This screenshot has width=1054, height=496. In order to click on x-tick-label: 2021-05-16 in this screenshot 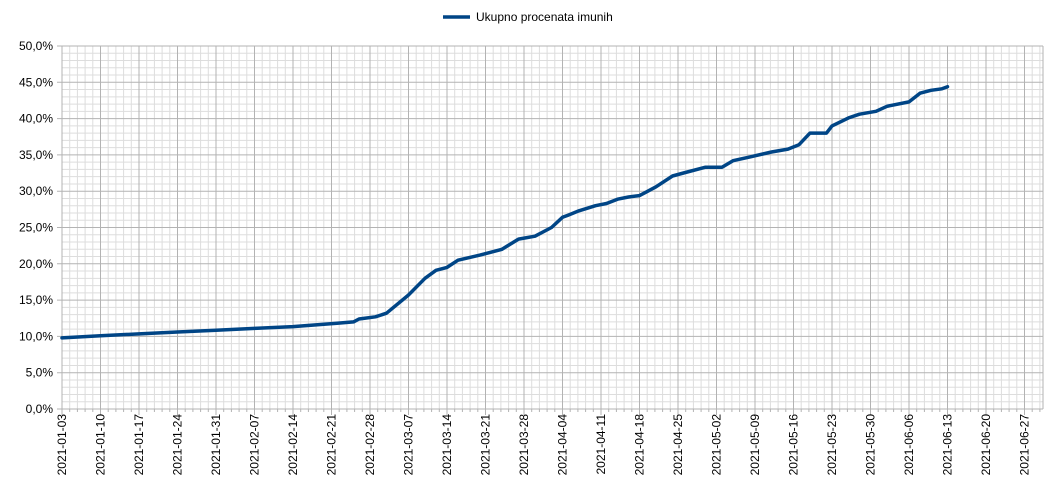, I will do `click(794, 445)`.